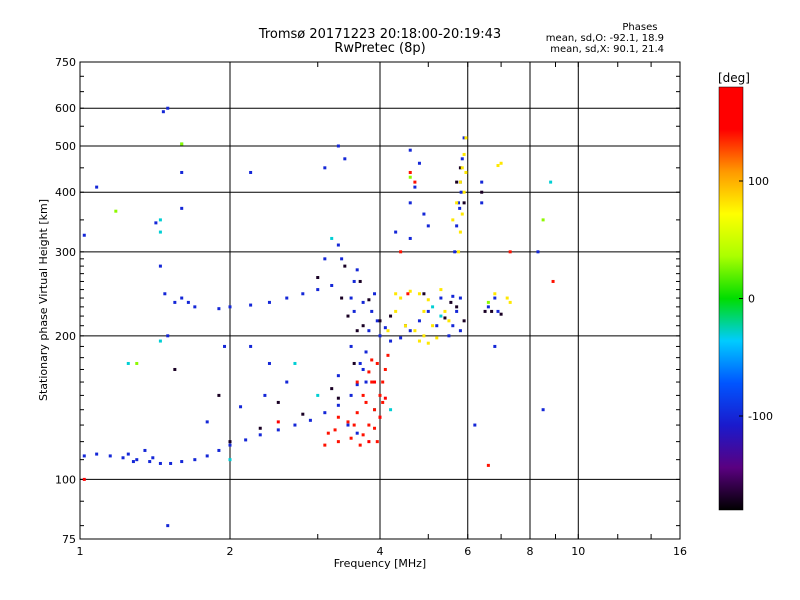  I want to click on y-tick-label: 600, so click(65, 108).